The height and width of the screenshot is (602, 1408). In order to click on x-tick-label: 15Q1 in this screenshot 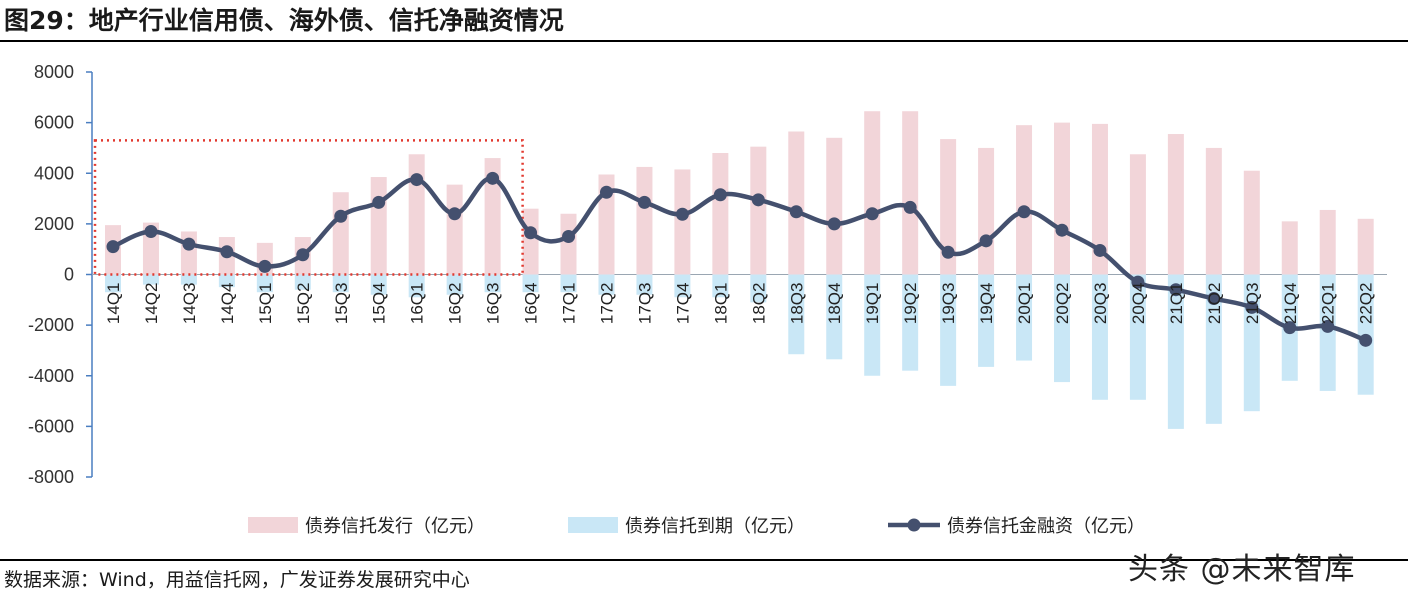, I will do `click(265, 304)`.